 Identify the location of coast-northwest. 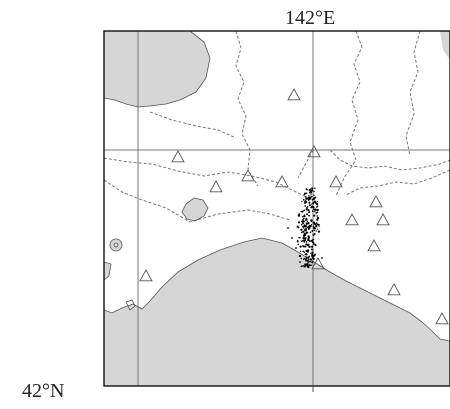
(157, 69).